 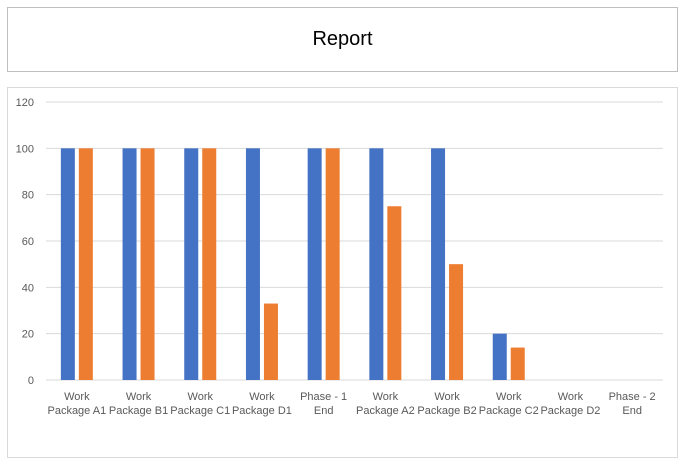 What do you see at coordinates (262, 411) in the screenshot?
I see `x-tick-label: Package D1` at bounding box center [262, 411].